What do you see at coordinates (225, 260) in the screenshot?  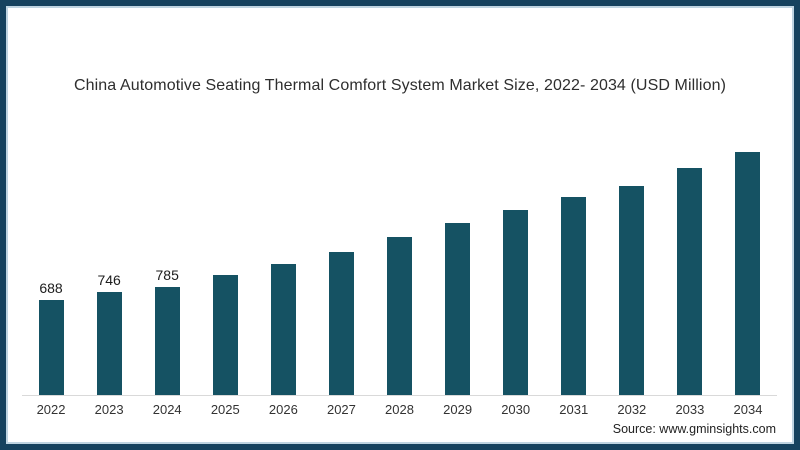 I see `bar-column-2025` at bounding box center [225, 260].